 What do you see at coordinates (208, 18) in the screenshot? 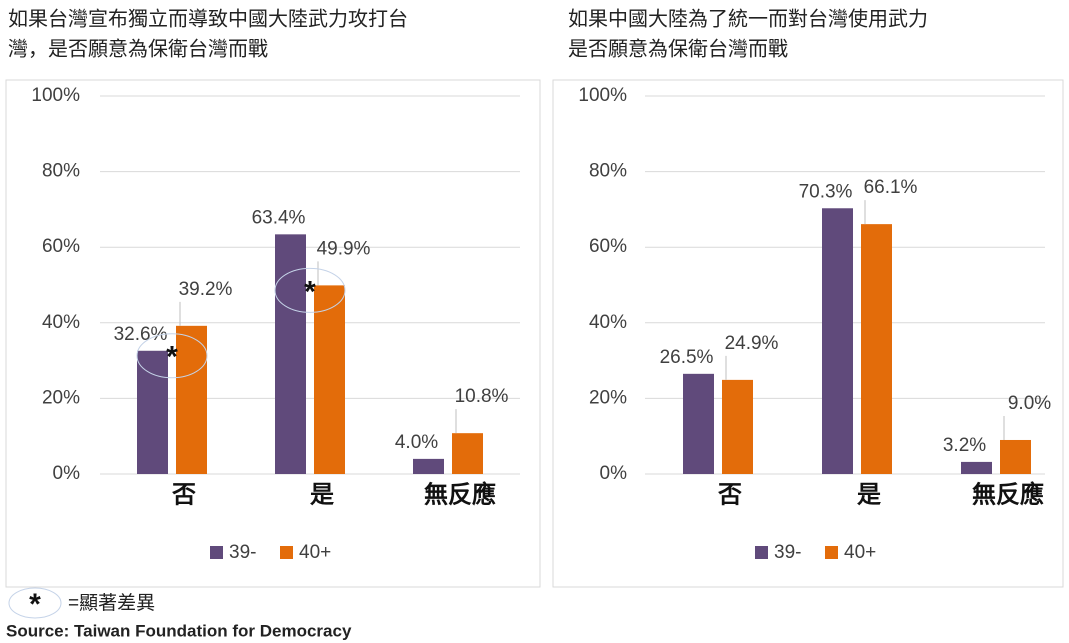
I see `chart-title: 如果台灣宣布獨立而導致中國大陸武力攻打台` at bounding box center [208, 18].